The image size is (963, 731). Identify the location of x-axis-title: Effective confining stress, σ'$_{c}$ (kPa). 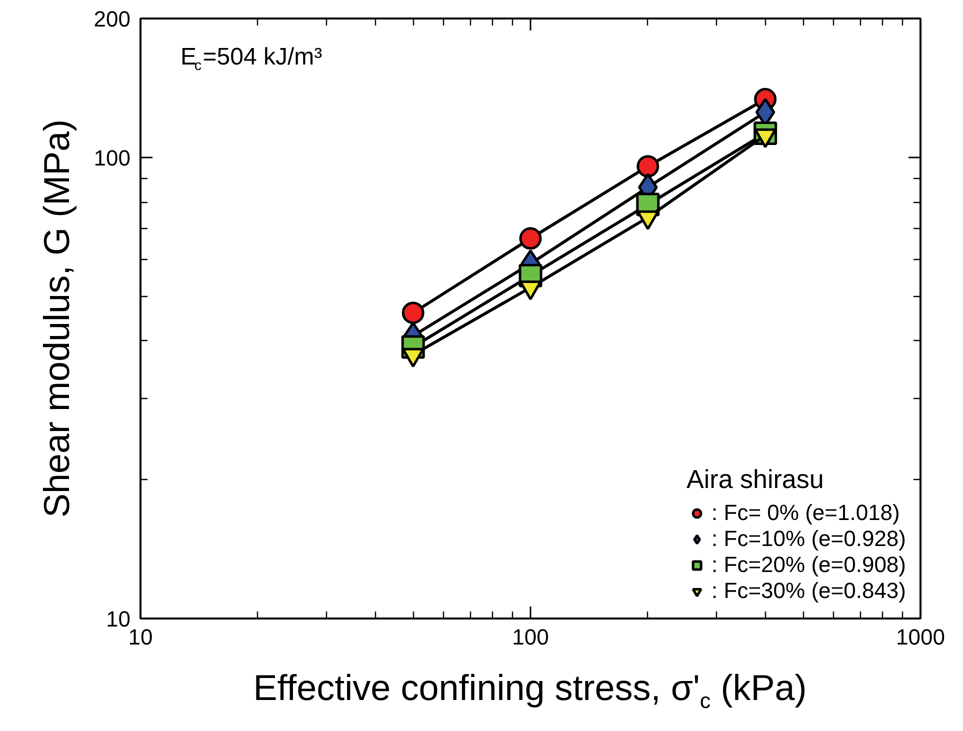
(530, 691).